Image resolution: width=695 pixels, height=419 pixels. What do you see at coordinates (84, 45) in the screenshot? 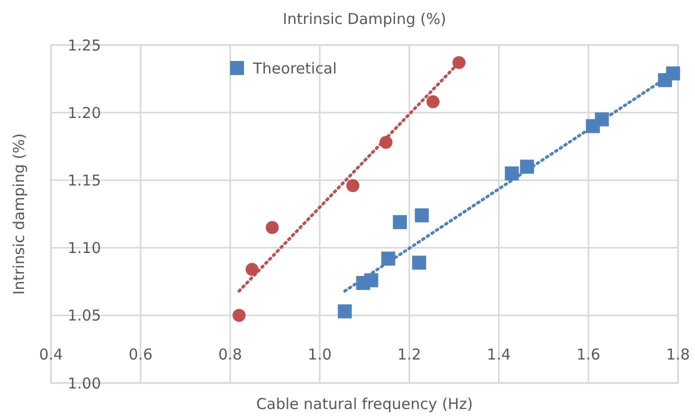
I see `y-tick-label: 1.25` at bounding box center [84, 45].